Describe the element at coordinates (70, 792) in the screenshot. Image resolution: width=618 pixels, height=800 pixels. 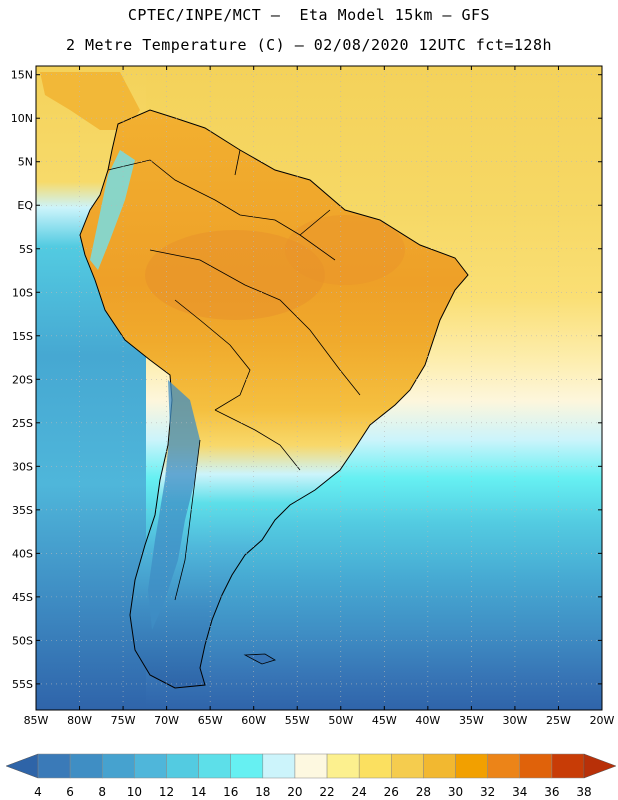
I see `colorbar-label: 6` at that location.